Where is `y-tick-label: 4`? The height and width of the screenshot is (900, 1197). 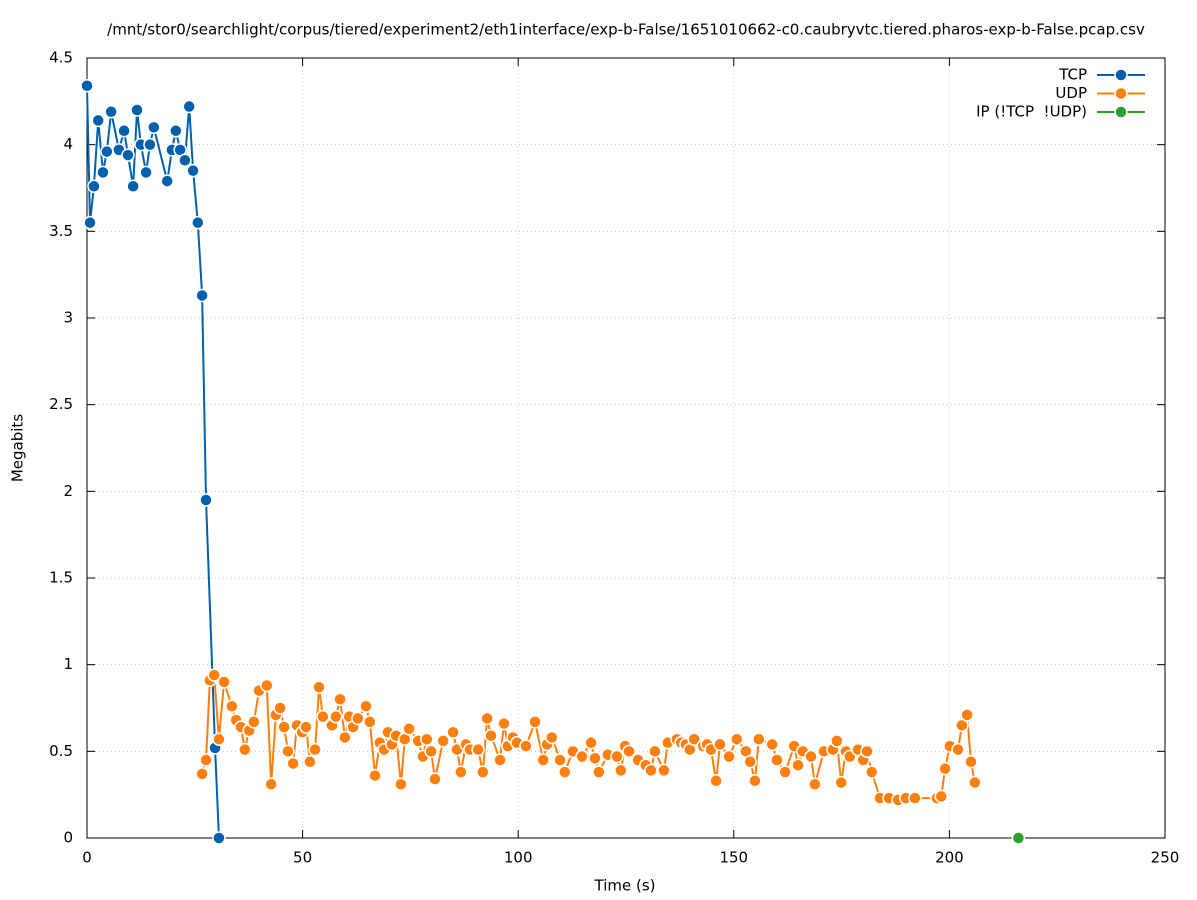
y-tick-label: 4 is located at coordinates (68, 144).